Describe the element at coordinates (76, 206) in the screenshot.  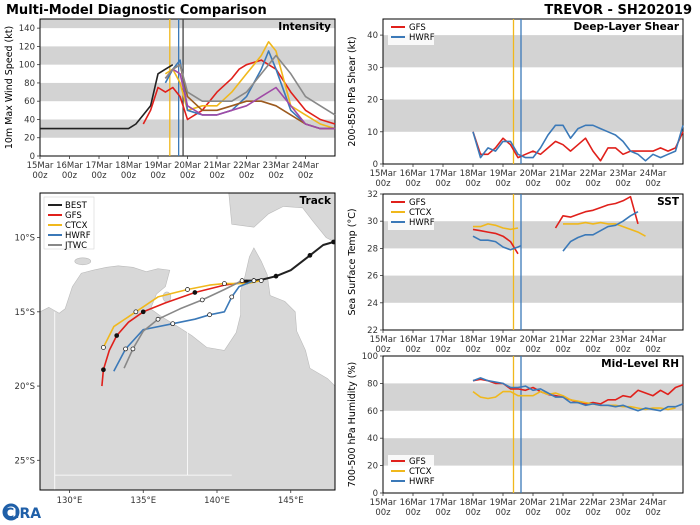
I see `legend-label-best: BEST` at that location.